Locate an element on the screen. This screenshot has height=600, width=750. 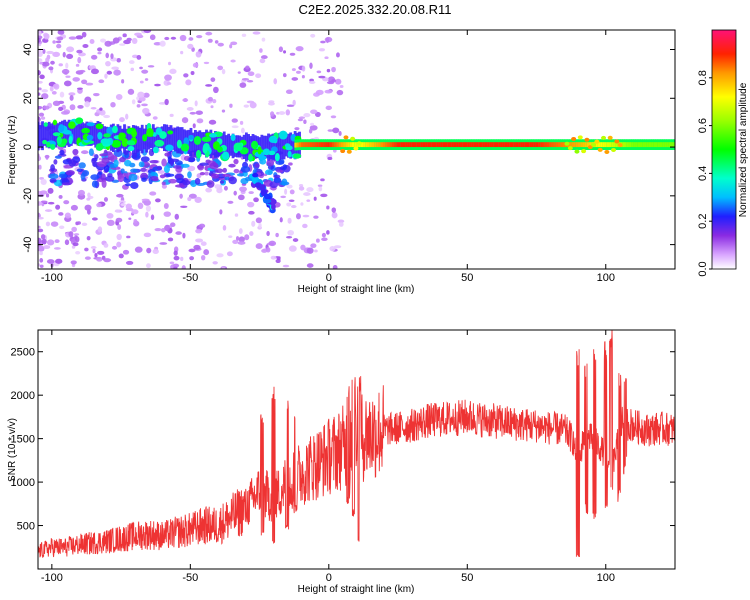
spectrogram-x-label: Height of straight line (km) is located at coordinates (356, 289).